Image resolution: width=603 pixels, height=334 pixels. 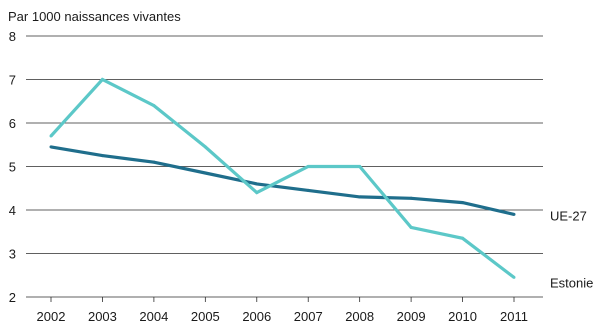 What do you see at coordinates (568, 215) in the screenshot?
I see `series-label: UE-27` at bounding box center [568, 215].